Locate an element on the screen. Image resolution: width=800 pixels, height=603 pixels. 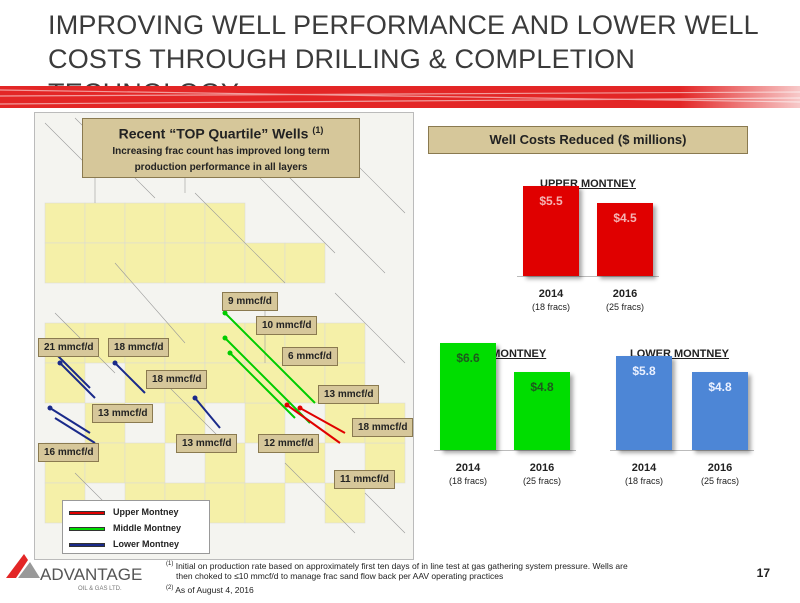
middle-montney-frac-note-2014: (18 fracs) is located at coordinates (467, 481).